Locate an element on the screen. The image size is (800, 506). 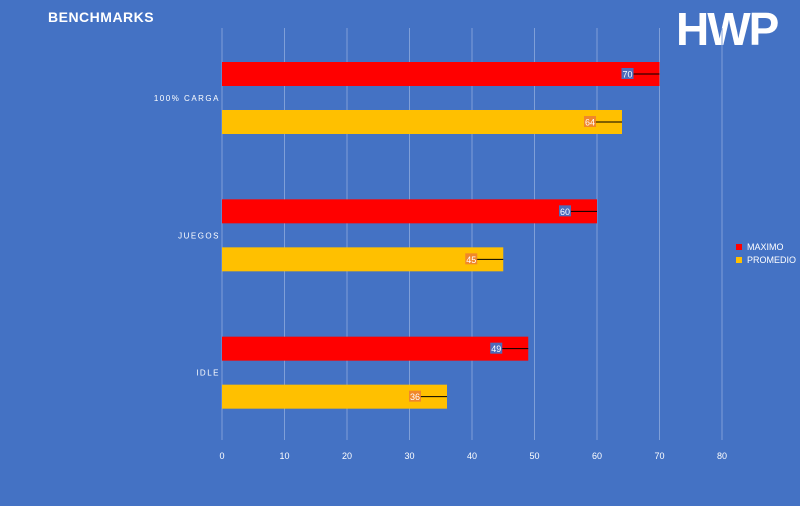
data-label: 64 is located at coordinates (590, 123).